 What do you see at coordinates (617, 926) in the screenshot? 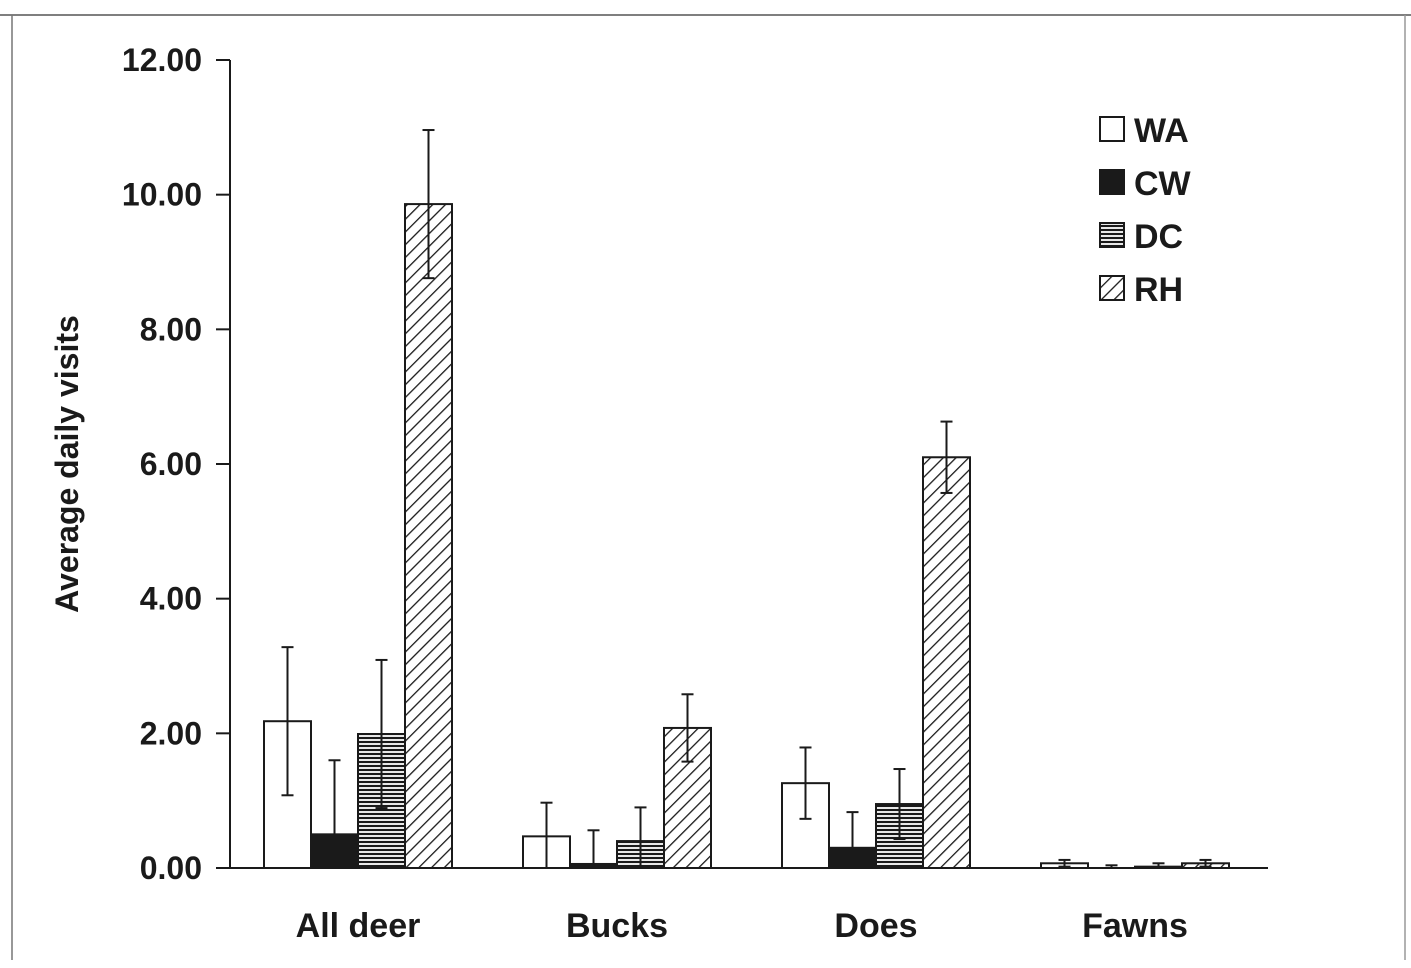
I see `category-label: Bucks` at bounding box center [617, 926].